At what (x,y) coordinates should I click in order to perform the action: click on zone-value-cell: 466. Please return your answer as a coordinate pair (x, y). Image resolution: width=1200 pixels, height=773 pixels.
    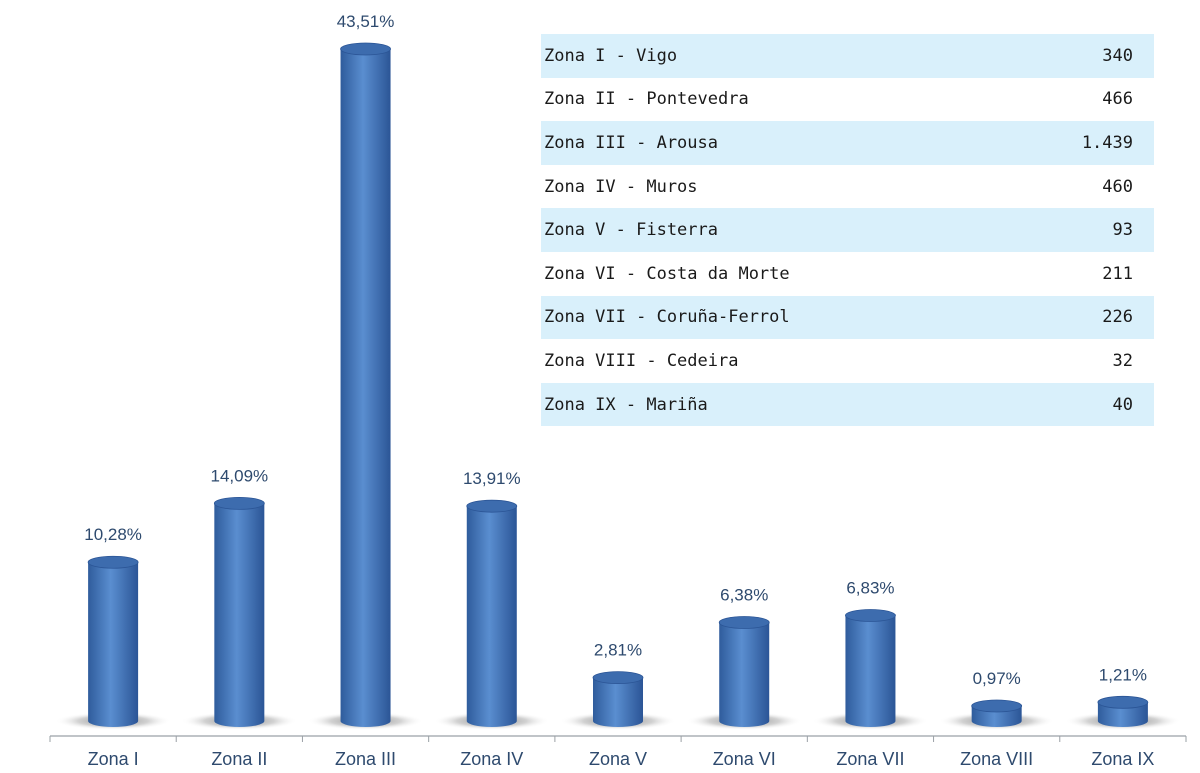
    Looking at the image, I should click on (1117, 99).